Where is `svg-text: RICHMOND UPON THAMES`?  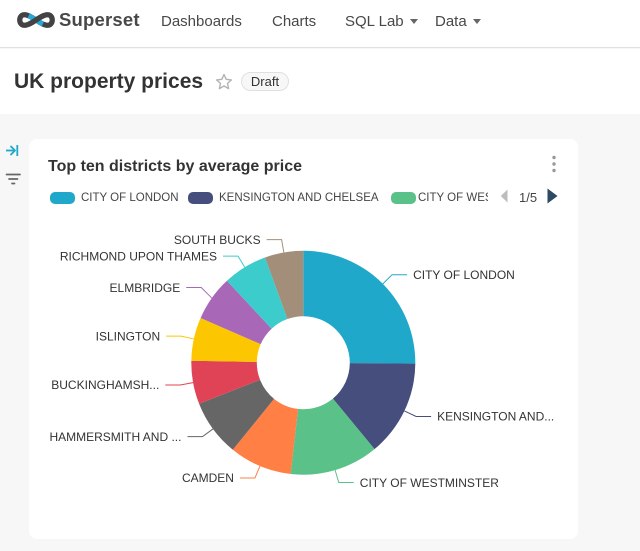
svg-text: RICHMOND UPON THAMES is located at coordinates (138, 256).